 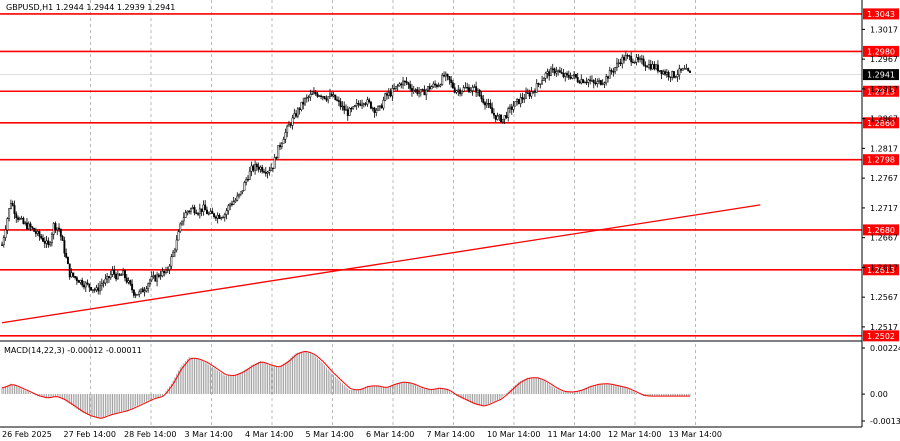 I want to click on macd-y-tick-label: 0.00224, so click(x=885, y=348).